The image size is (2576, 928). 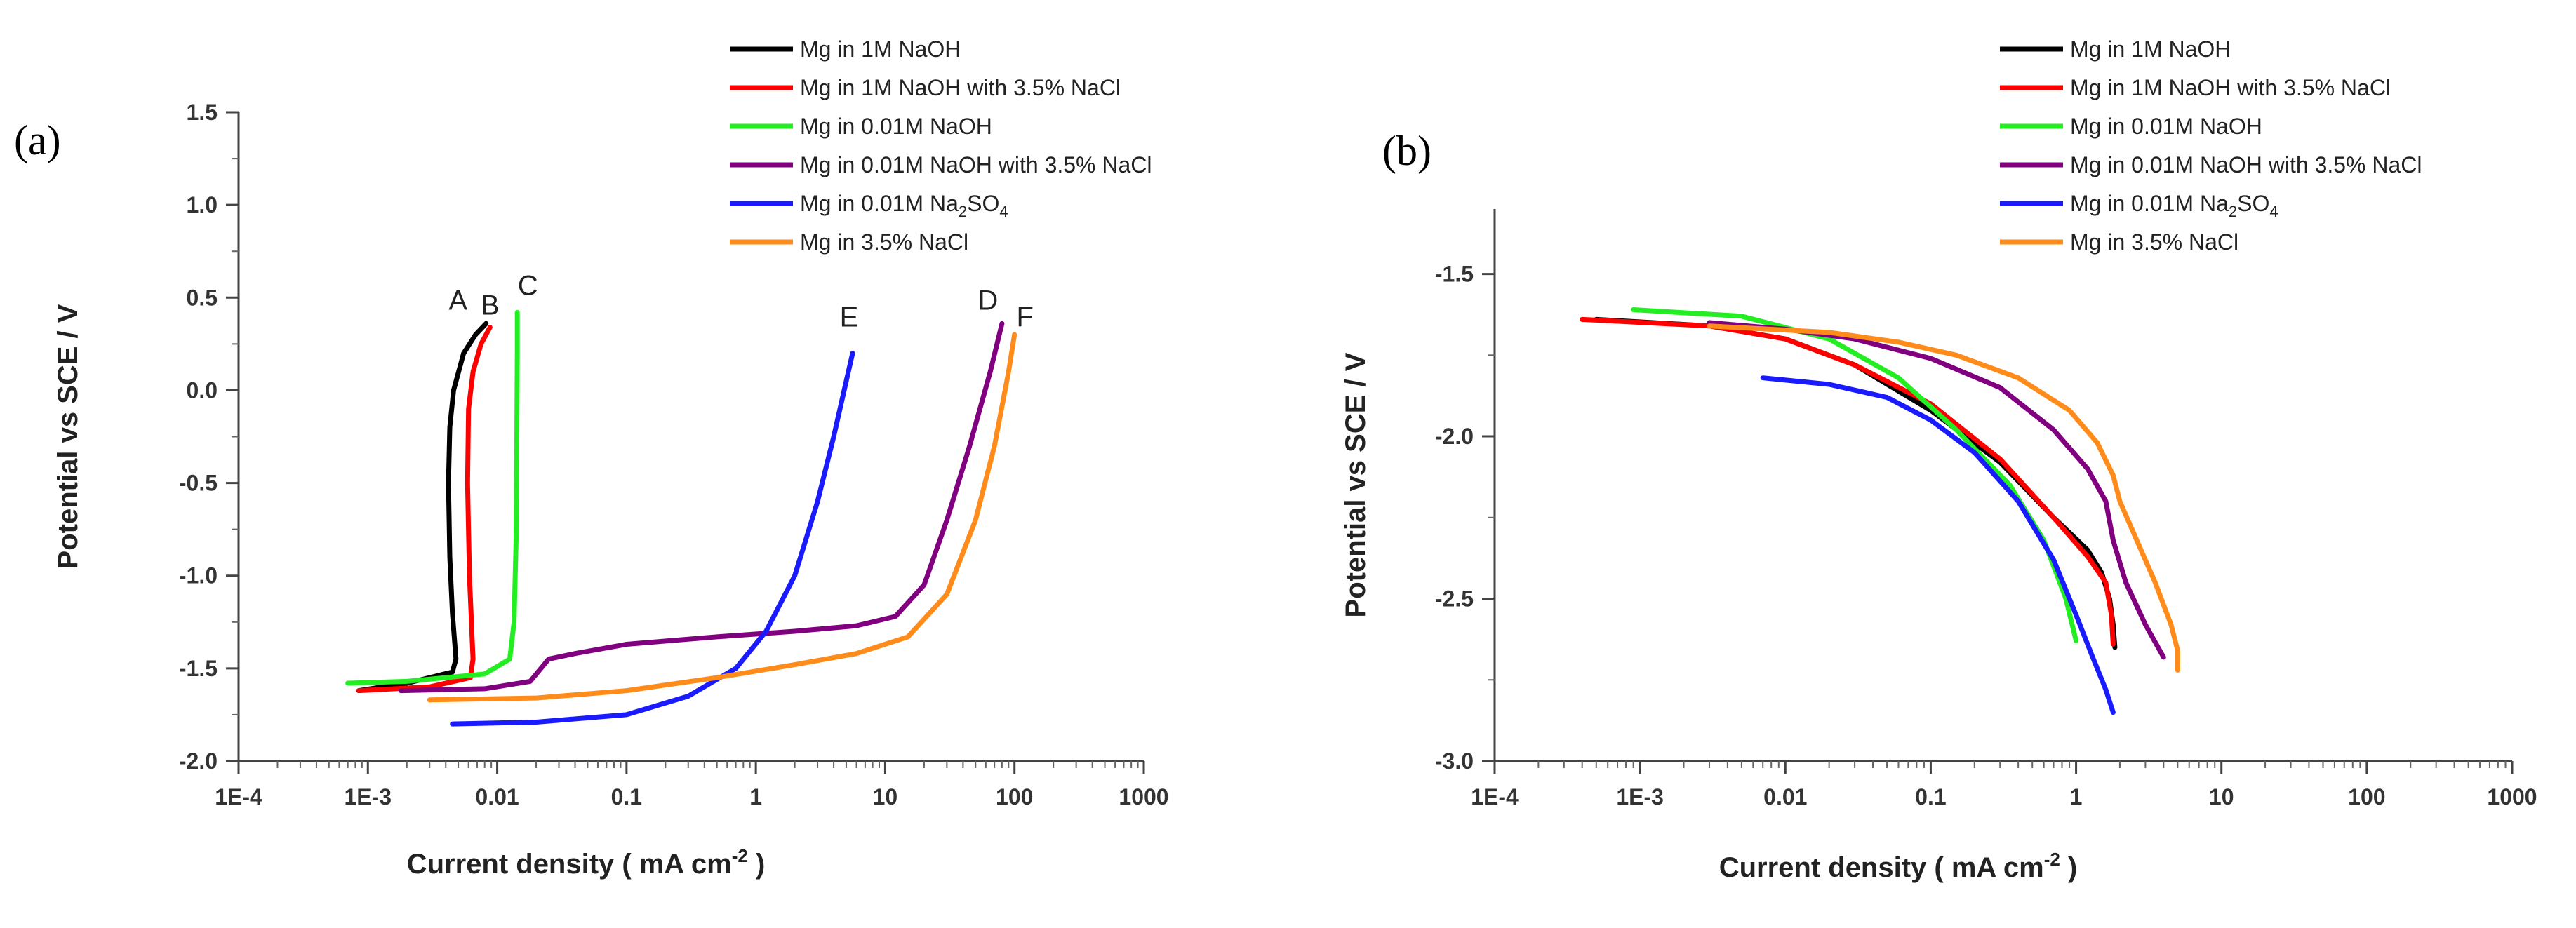 I want to click on y-tick-label: -1.0, so click(x=199, y=576).